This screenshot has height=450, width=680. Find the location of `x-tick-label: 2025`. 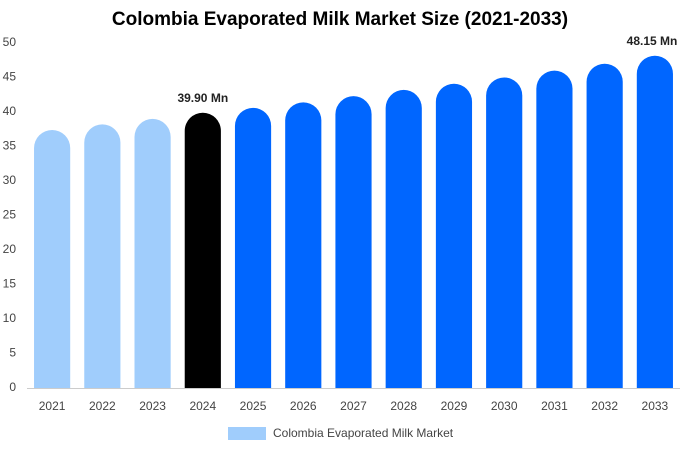

x-tick-label: 2025 is located at coordinates (253, 406).